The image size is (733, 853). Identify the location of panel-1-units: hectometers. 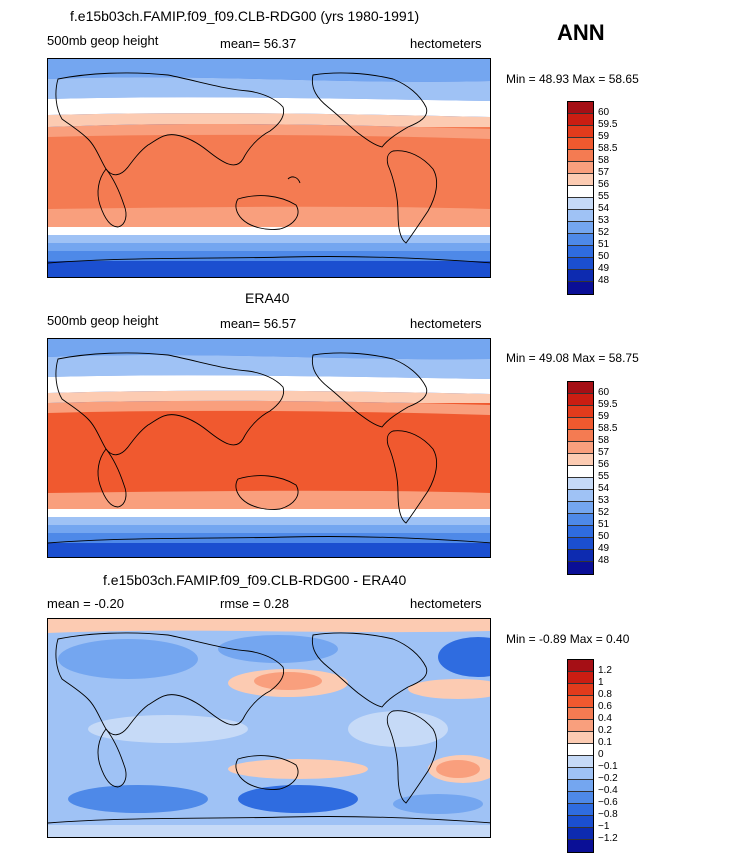
(446, 43).